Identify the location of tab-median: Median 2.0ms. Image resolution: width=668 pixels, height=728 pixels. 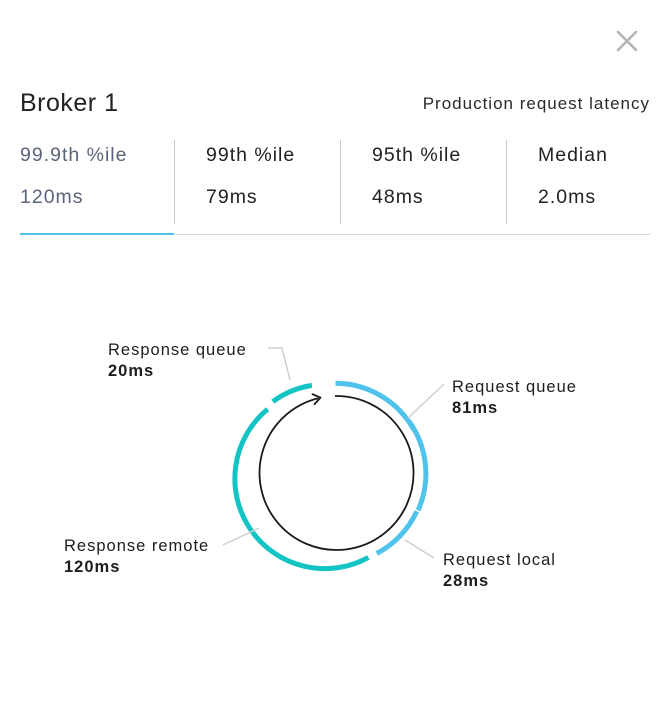
(578, 182).